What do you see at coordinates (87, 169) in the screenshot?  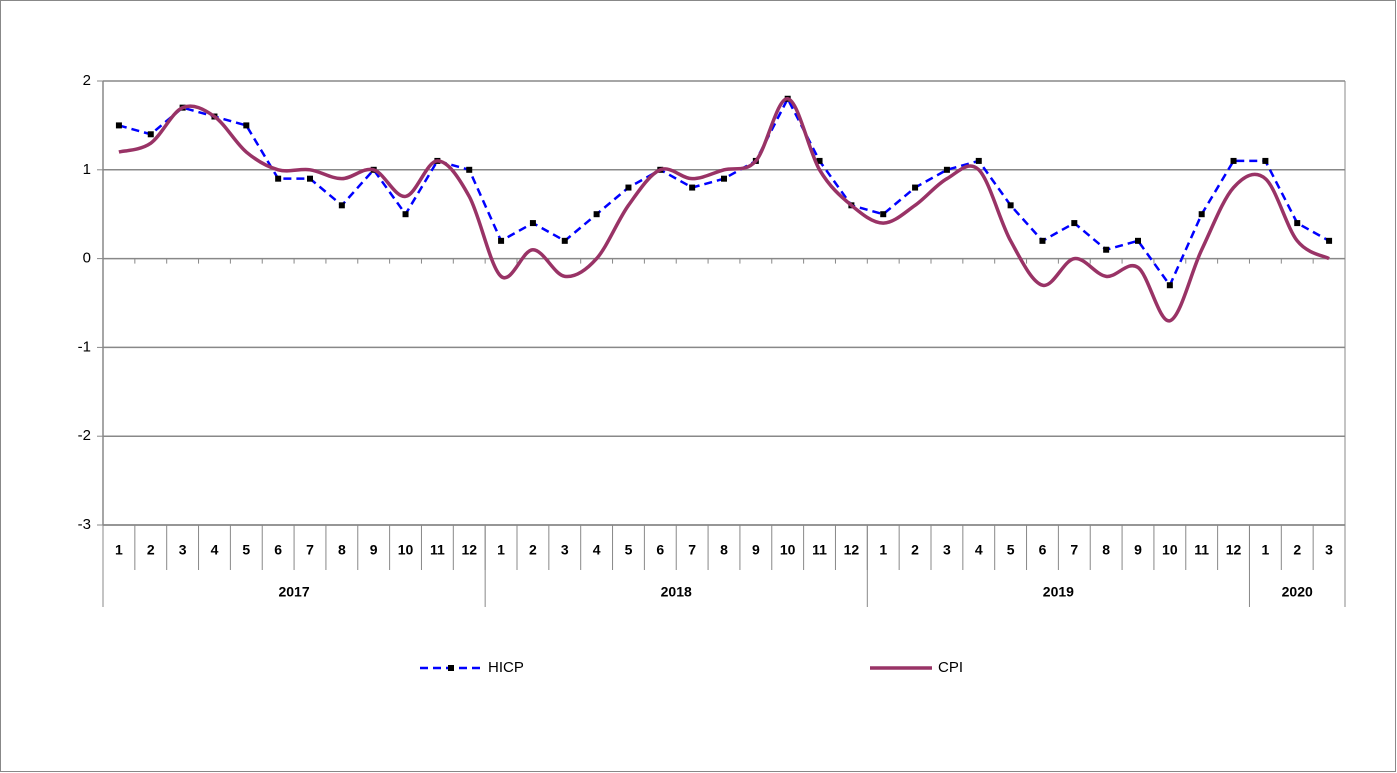 I see `y-tick-label: 1` at bounding box center [87, 169].